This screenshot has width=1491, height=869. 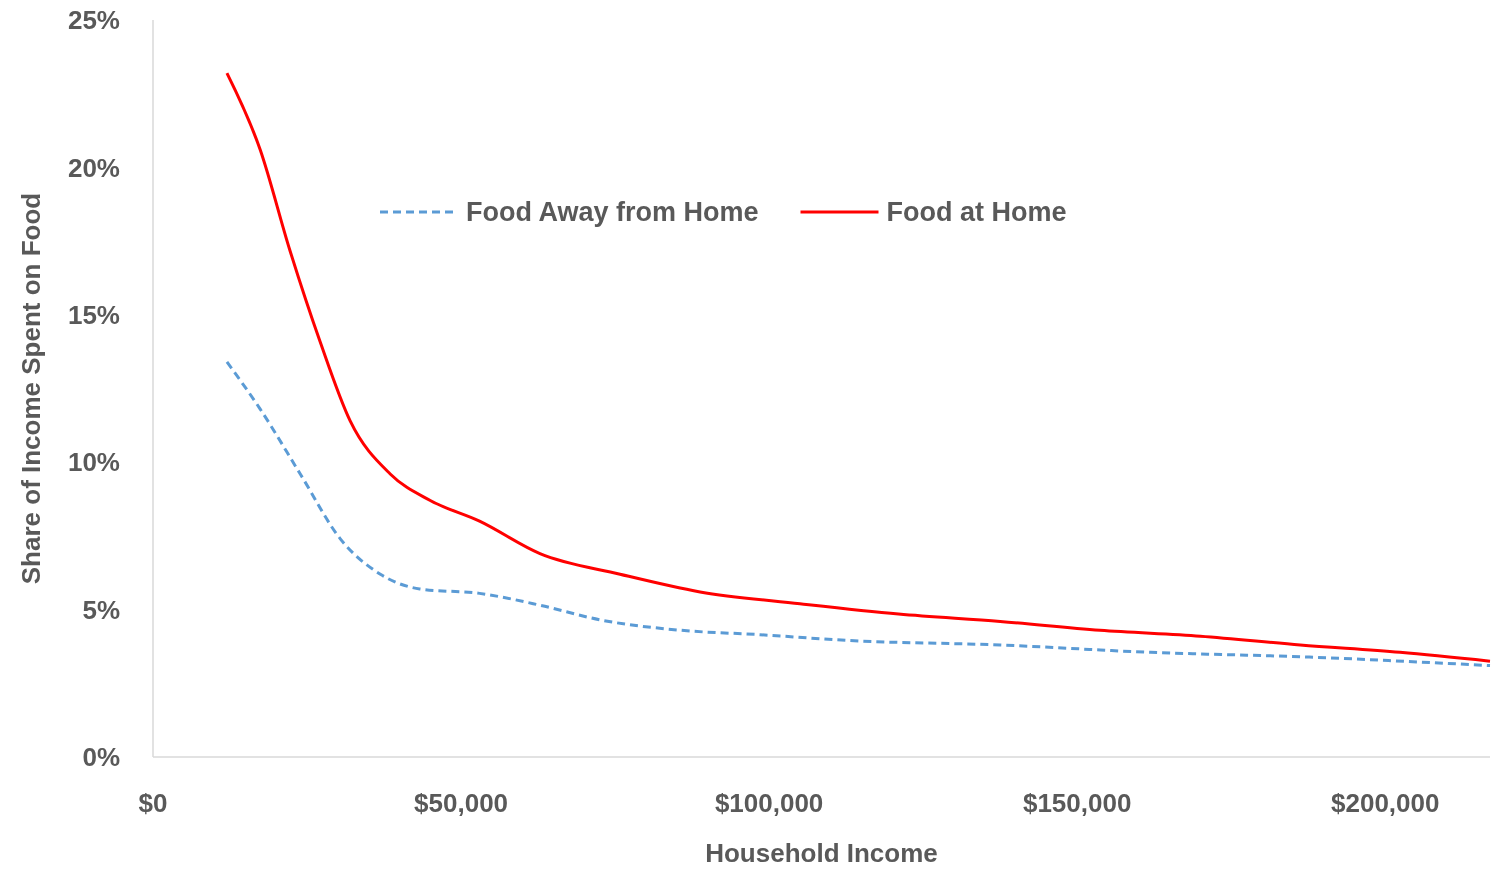 I want to click on legend-label: Food at Home, so click(x=976, y=212).